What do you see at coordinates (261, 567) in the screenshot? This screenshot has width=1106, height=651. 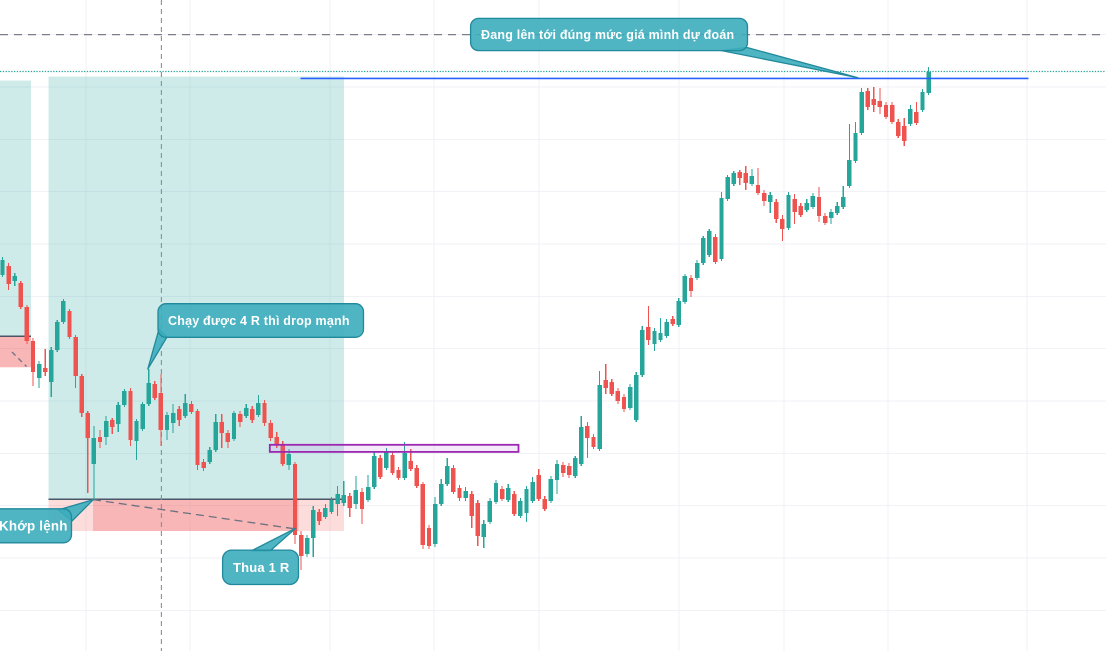 I see `svg-text: Thua 1 R` at bounding box center [261, 567].